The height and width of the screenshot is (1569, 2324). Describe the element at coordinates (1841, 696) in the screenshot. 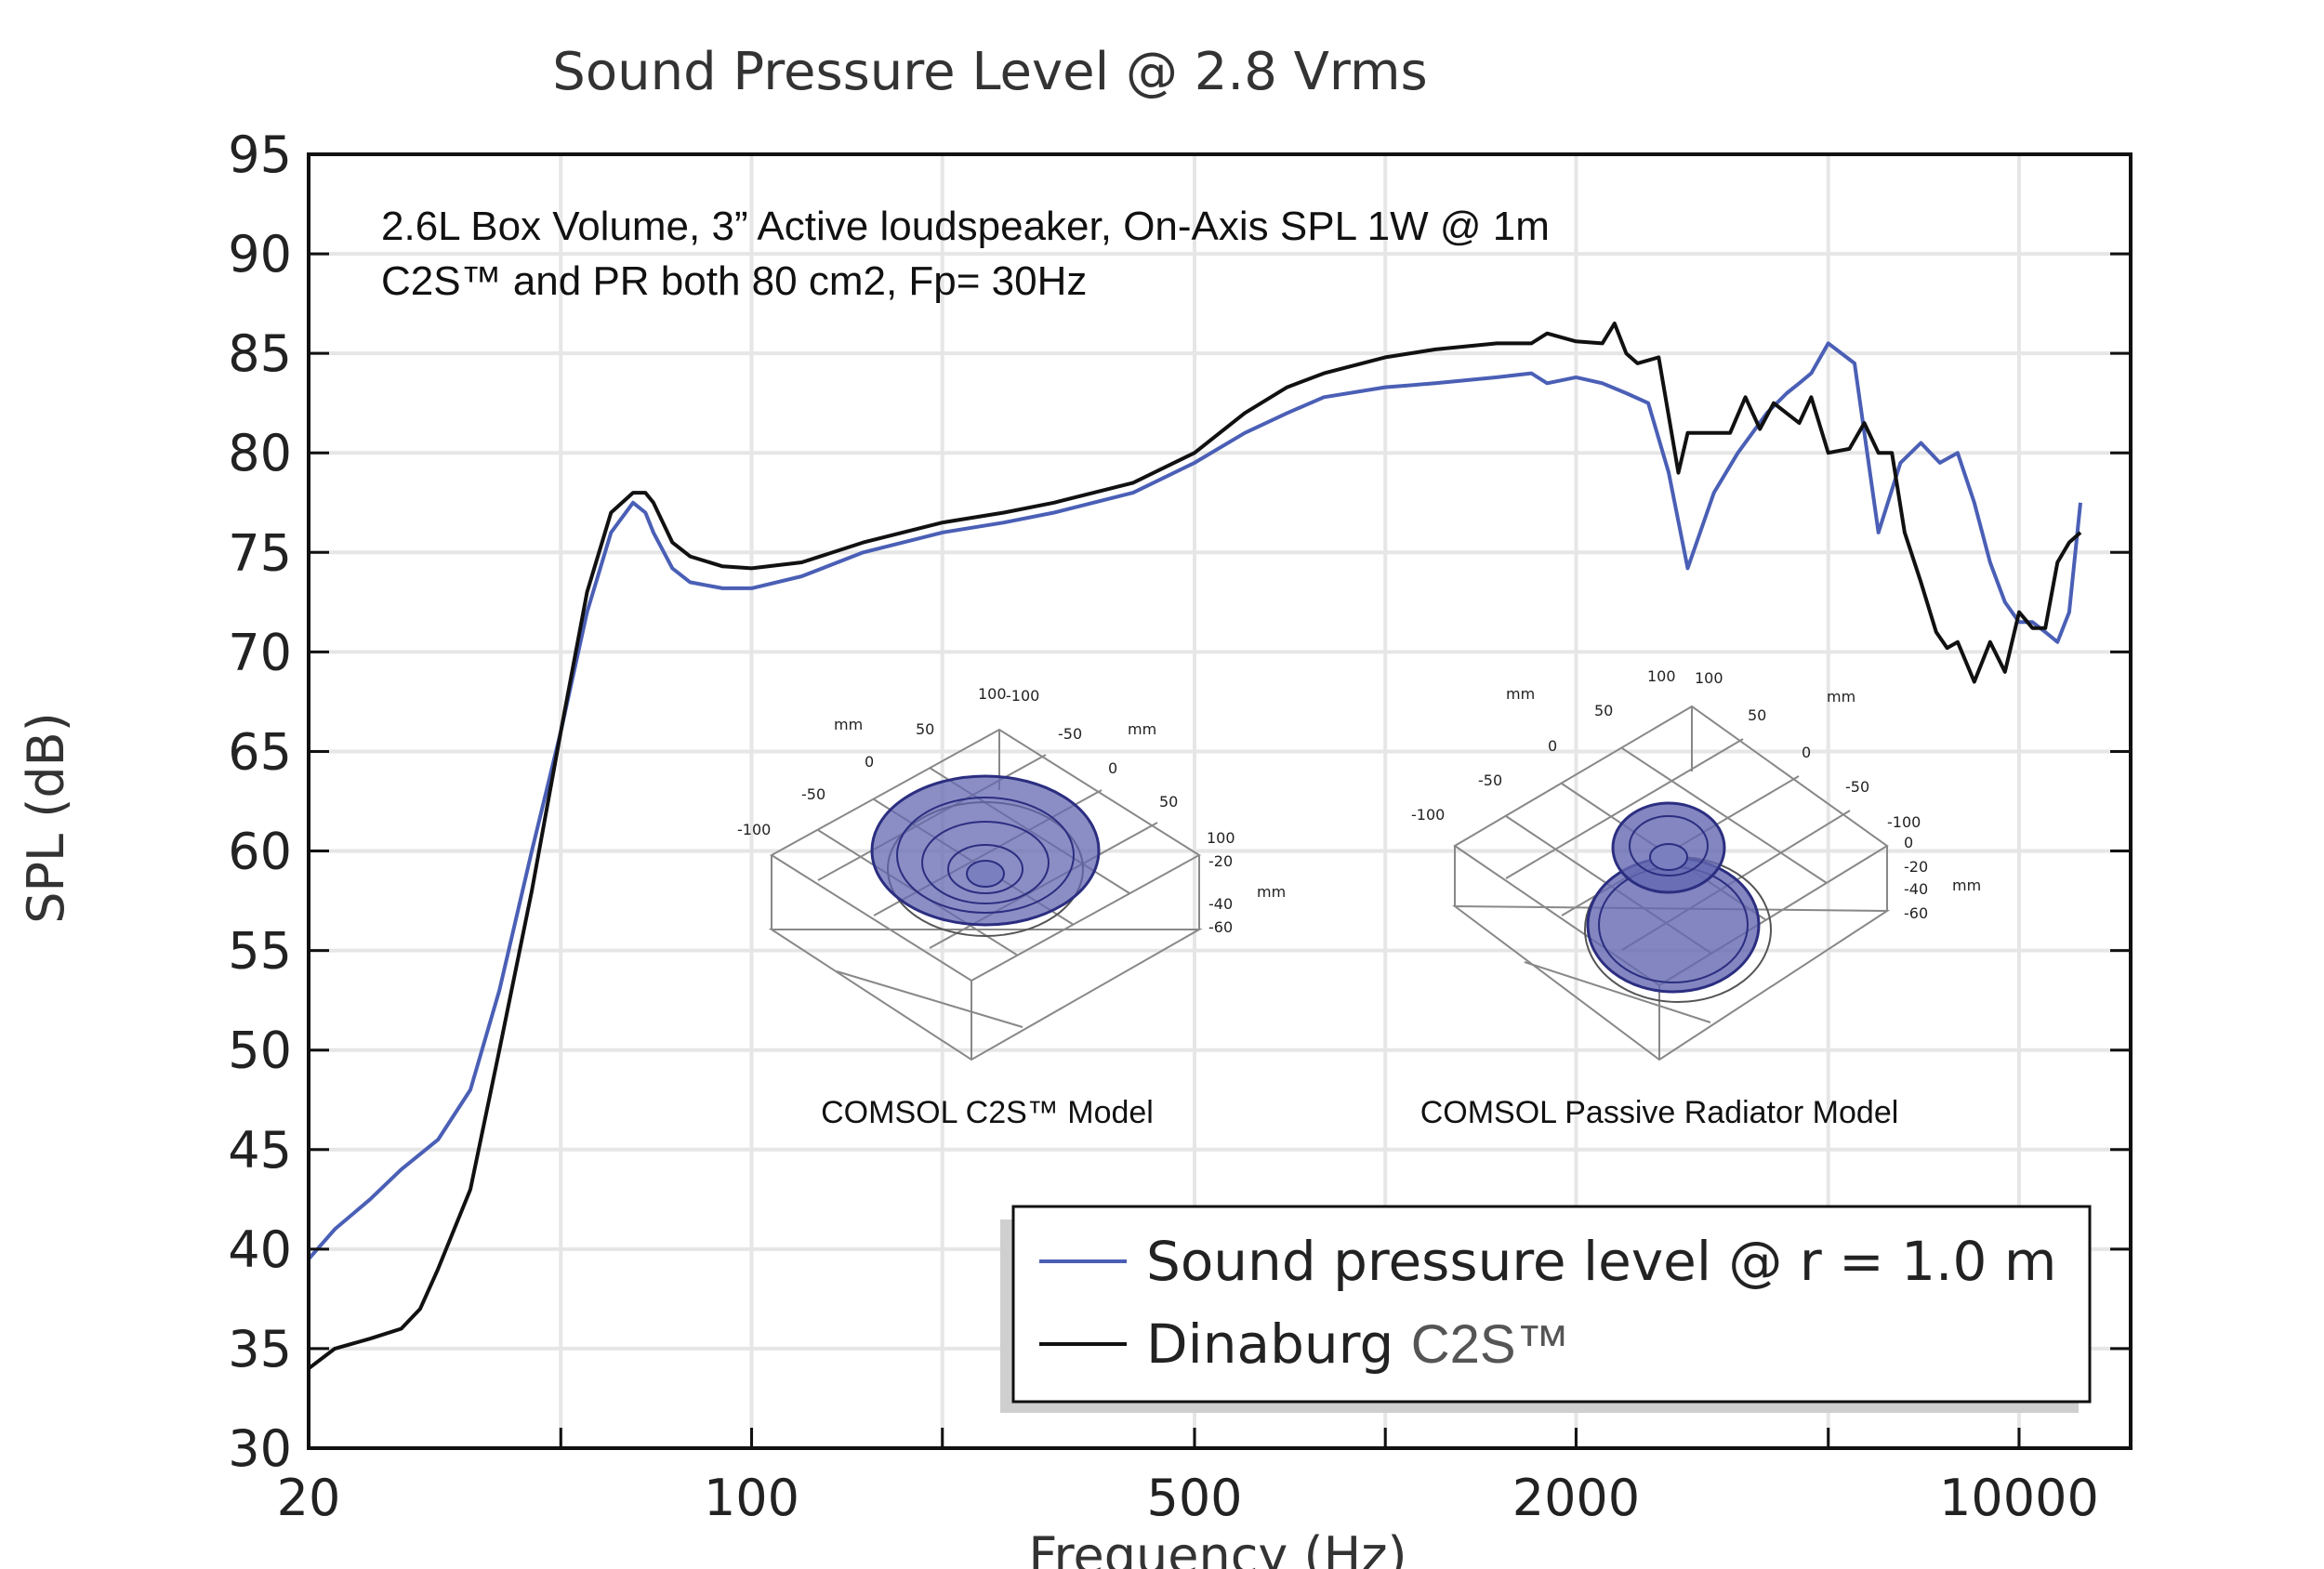

I see `pr-unit-b: mm` at that location.